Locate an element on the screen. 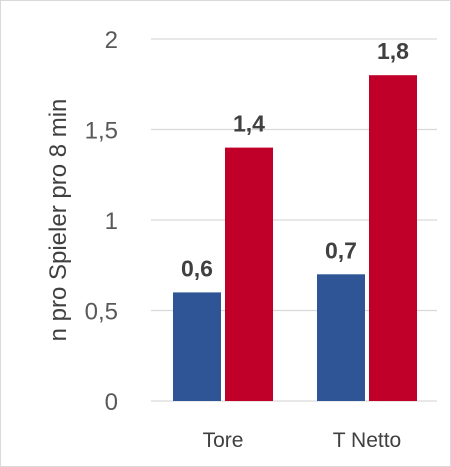  y-axis-ticks: 0 0,5 1 1,5 2 is located at coordinates (101, 221).